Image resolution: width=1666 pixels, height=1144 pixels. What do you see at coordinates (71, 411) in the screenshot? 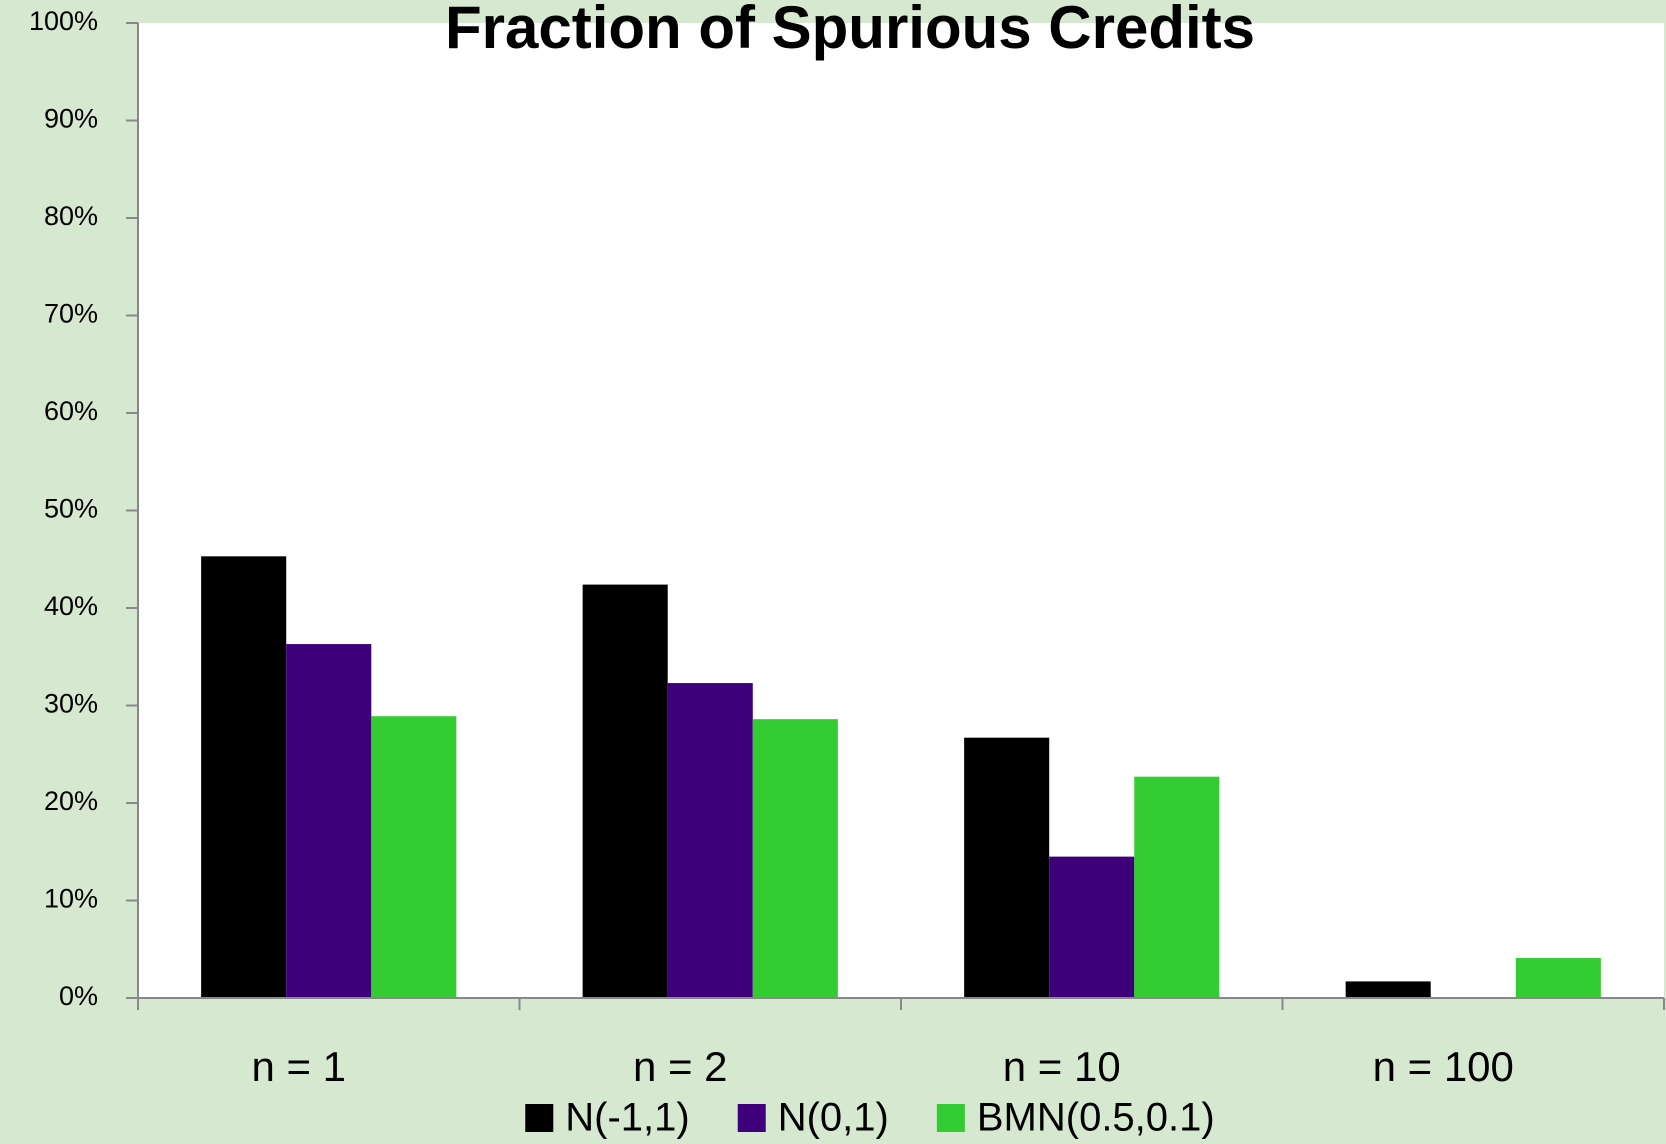
I see `y-tick-label: 60%` at bounding box center [71, 411].